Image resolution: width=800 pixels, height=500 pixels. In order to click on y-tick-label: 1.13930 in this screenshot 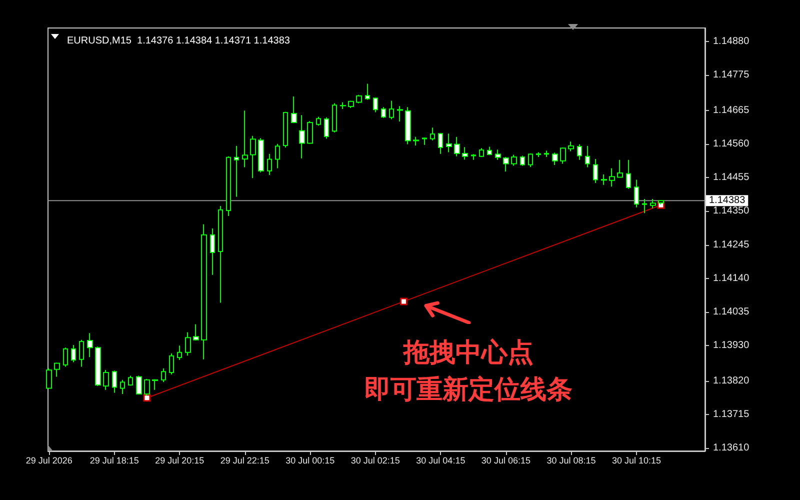, I will do `click(731, 346)`.